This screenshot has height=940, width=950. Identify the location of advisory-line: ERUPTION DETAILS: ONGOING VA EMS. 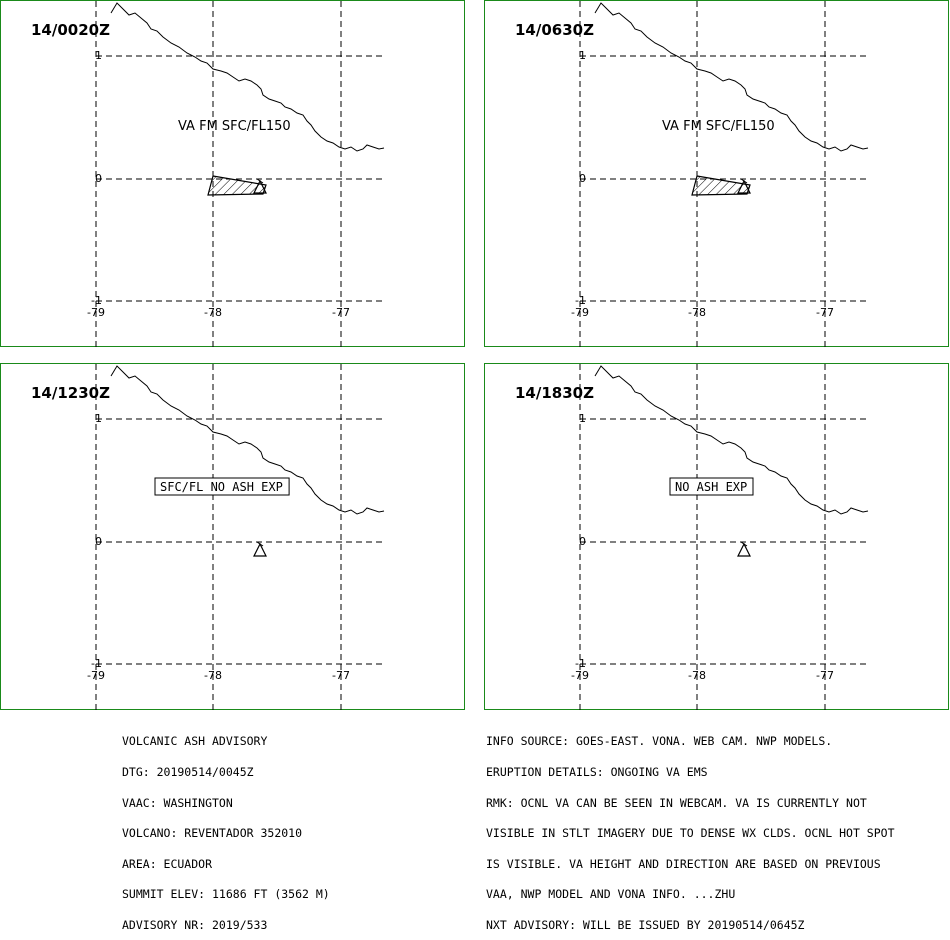
(597, 772).